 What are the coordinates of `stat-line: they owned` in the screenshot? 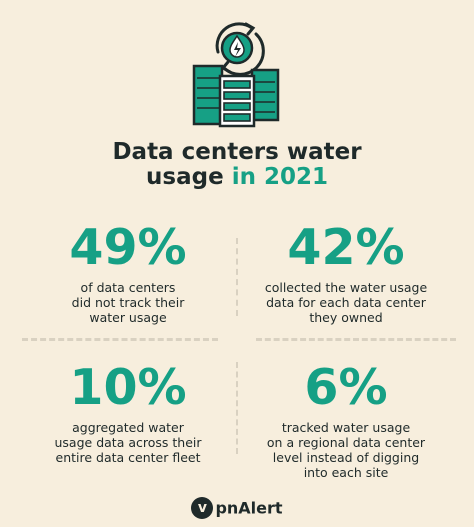 It's located at (346, 317).